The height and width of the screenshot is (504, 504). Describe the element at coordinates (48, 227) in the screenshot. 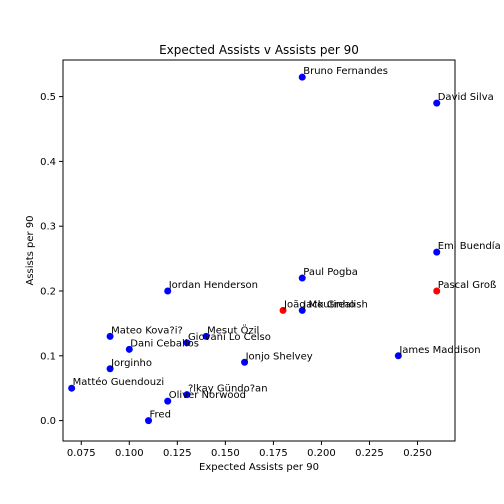

I see `y-tick-label: 0.3` at that location.